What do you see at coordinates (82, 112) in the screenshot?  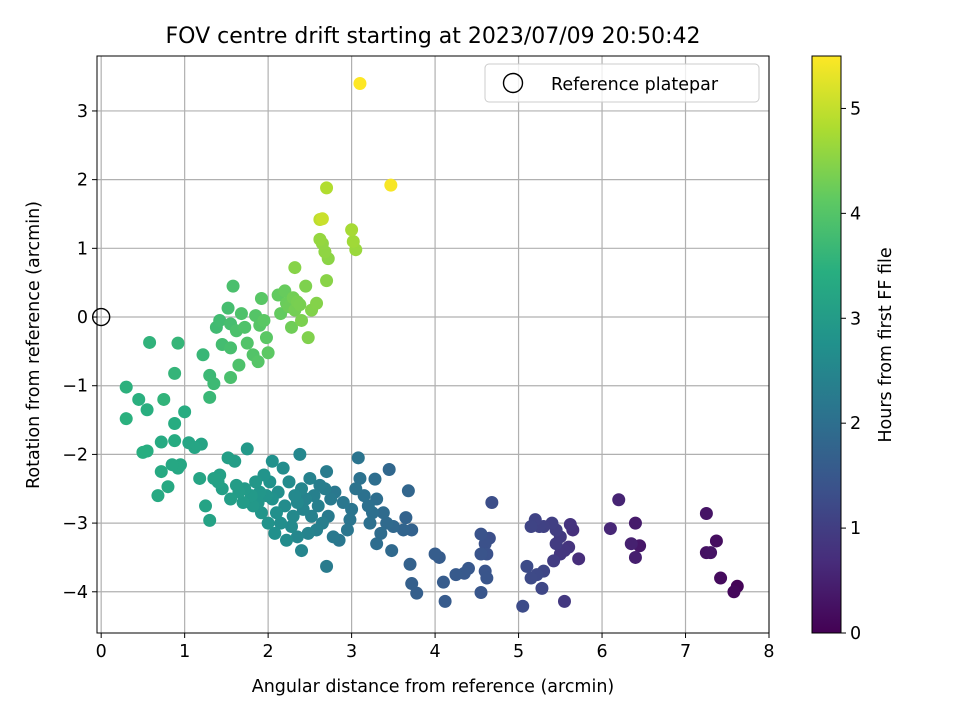 I see `y-tick-label: 3` at bounding box center [82, 112].